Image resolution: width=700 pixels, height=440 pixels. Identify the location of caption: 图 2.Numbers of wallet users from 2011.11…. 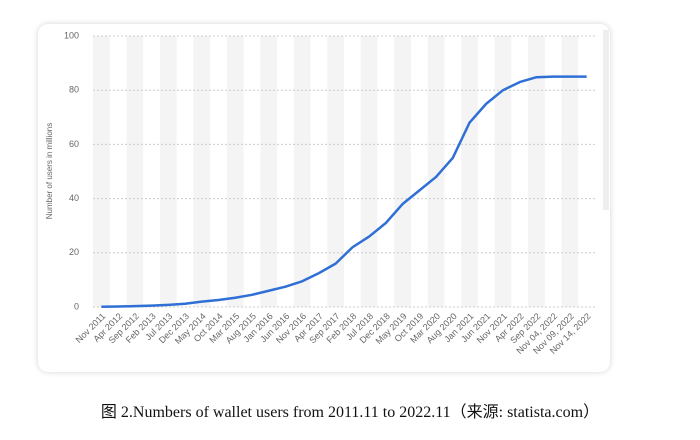
(350, 412).